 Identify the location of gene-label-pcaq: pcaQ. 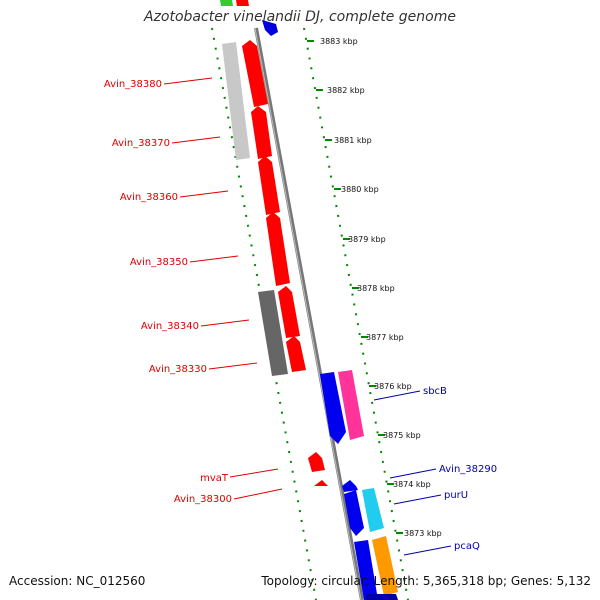
(467, 546).